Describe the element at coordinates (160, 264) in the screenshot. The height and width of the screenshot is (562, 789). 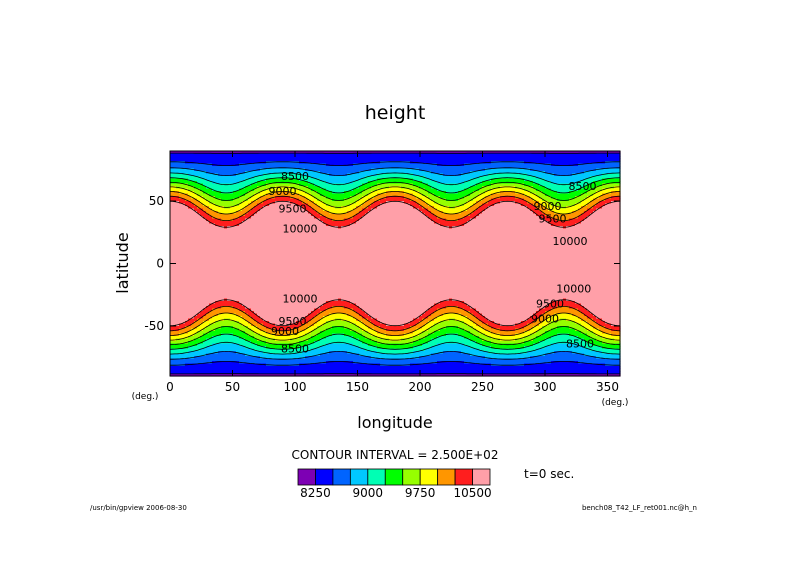
I see `y-tick-label: 0` at that location.